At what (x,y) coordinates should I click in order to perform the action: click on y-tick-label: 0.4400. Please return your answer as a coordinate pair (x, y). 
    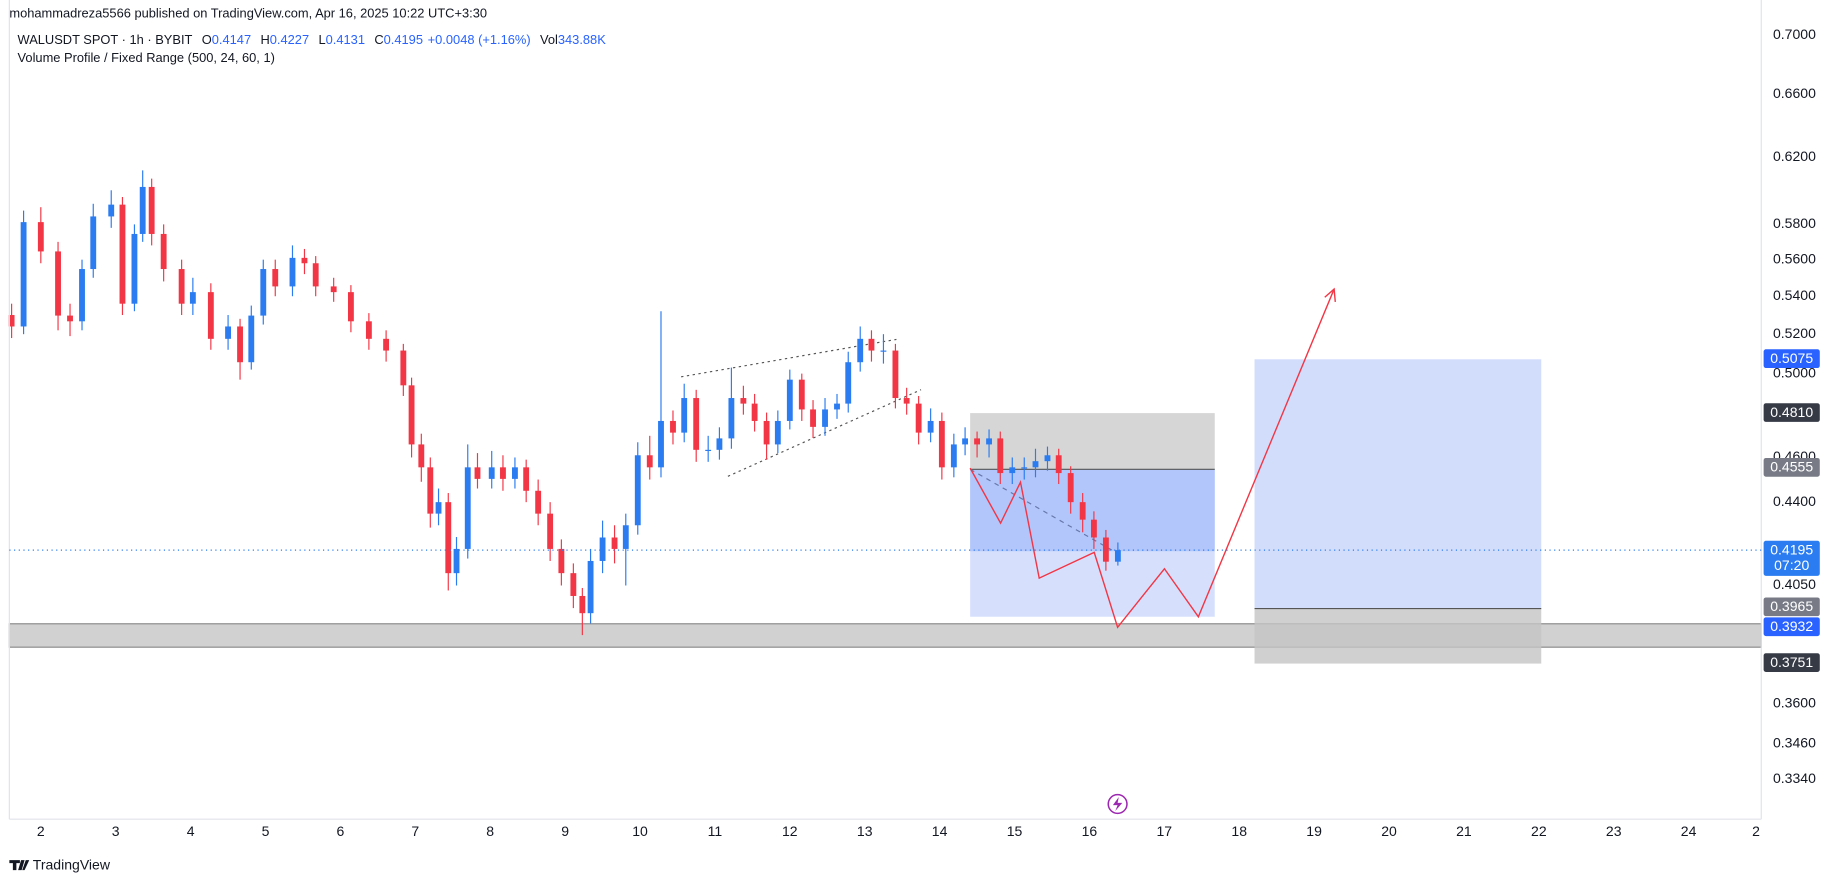
    Looking at the image, I should click on (1794, 501).